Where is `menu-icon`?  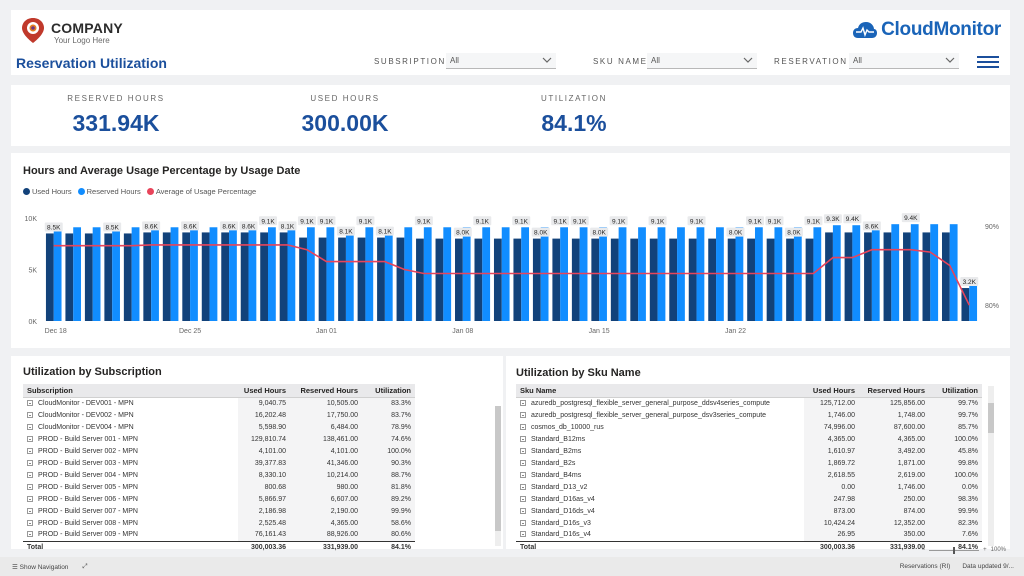 menu-icon is located at coordinates (988, 62).